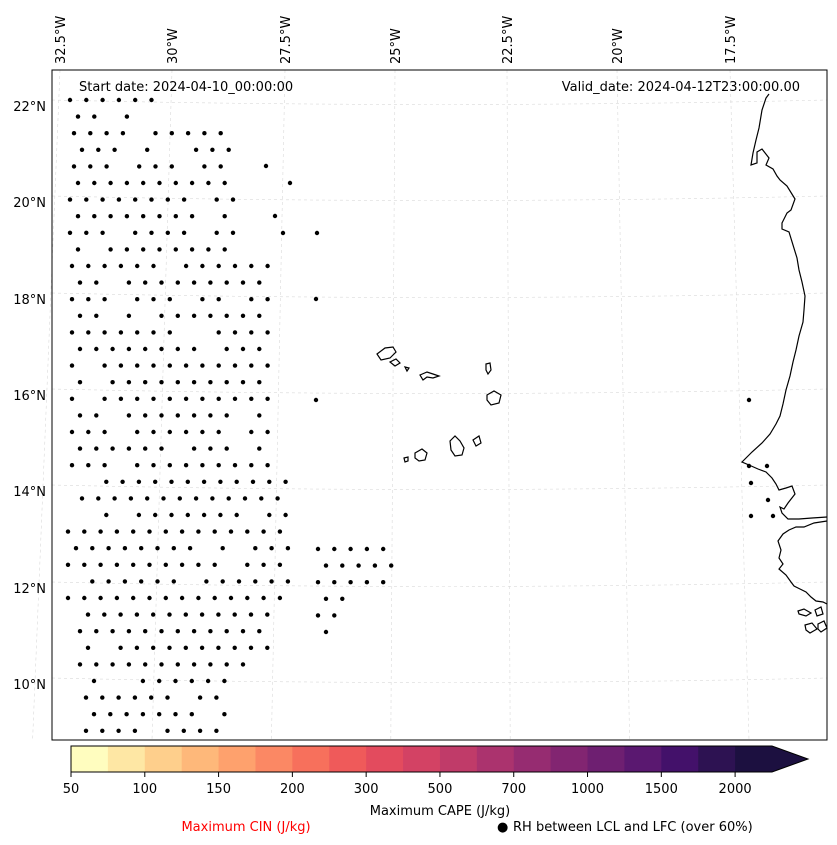 The height and width of the screenshot is (845, 837). I want to click on rh-legend-marker: ●, so click(502, 827).